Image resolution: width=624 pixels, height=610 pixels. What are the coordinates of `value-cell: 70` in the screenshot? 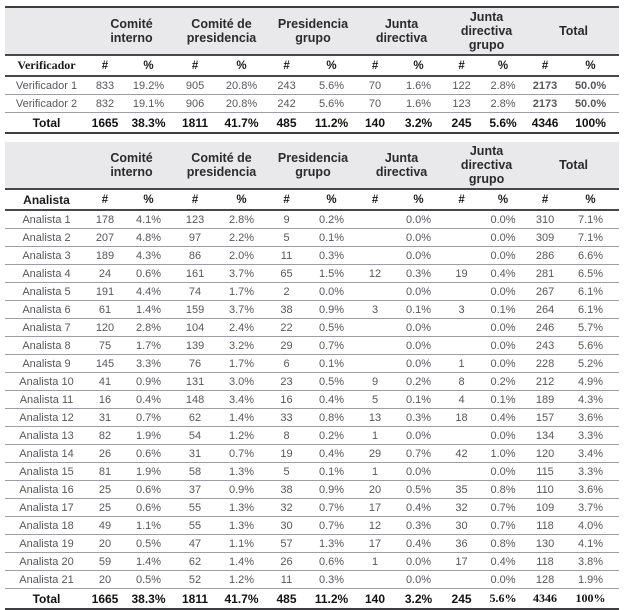 It's located at (375, 85).